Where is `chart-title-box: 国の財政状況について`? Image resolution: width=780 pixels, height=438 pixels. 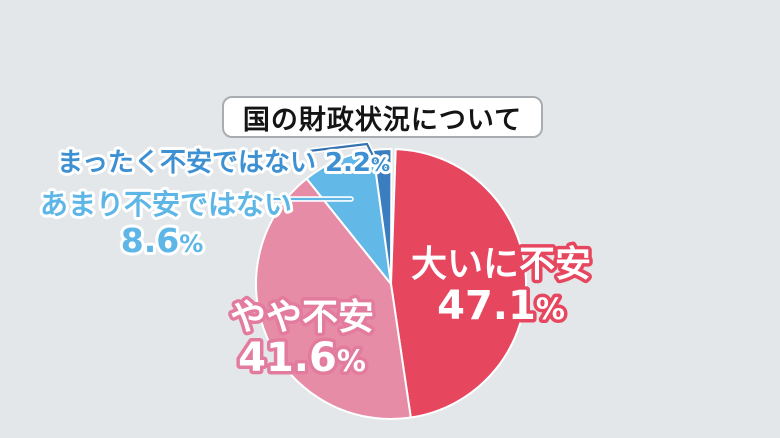 chart-title-box: 国の財政状況について is located at coordinates (382, 117).